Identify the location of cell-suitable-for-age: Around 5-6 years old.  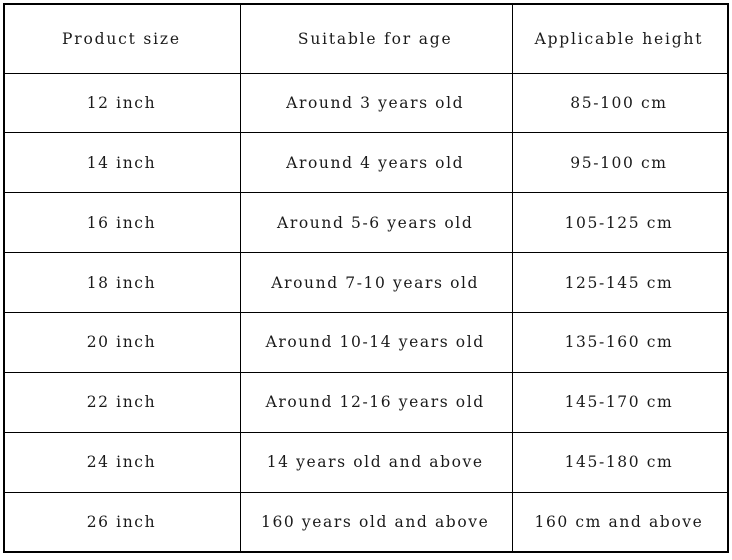
(376, 223).